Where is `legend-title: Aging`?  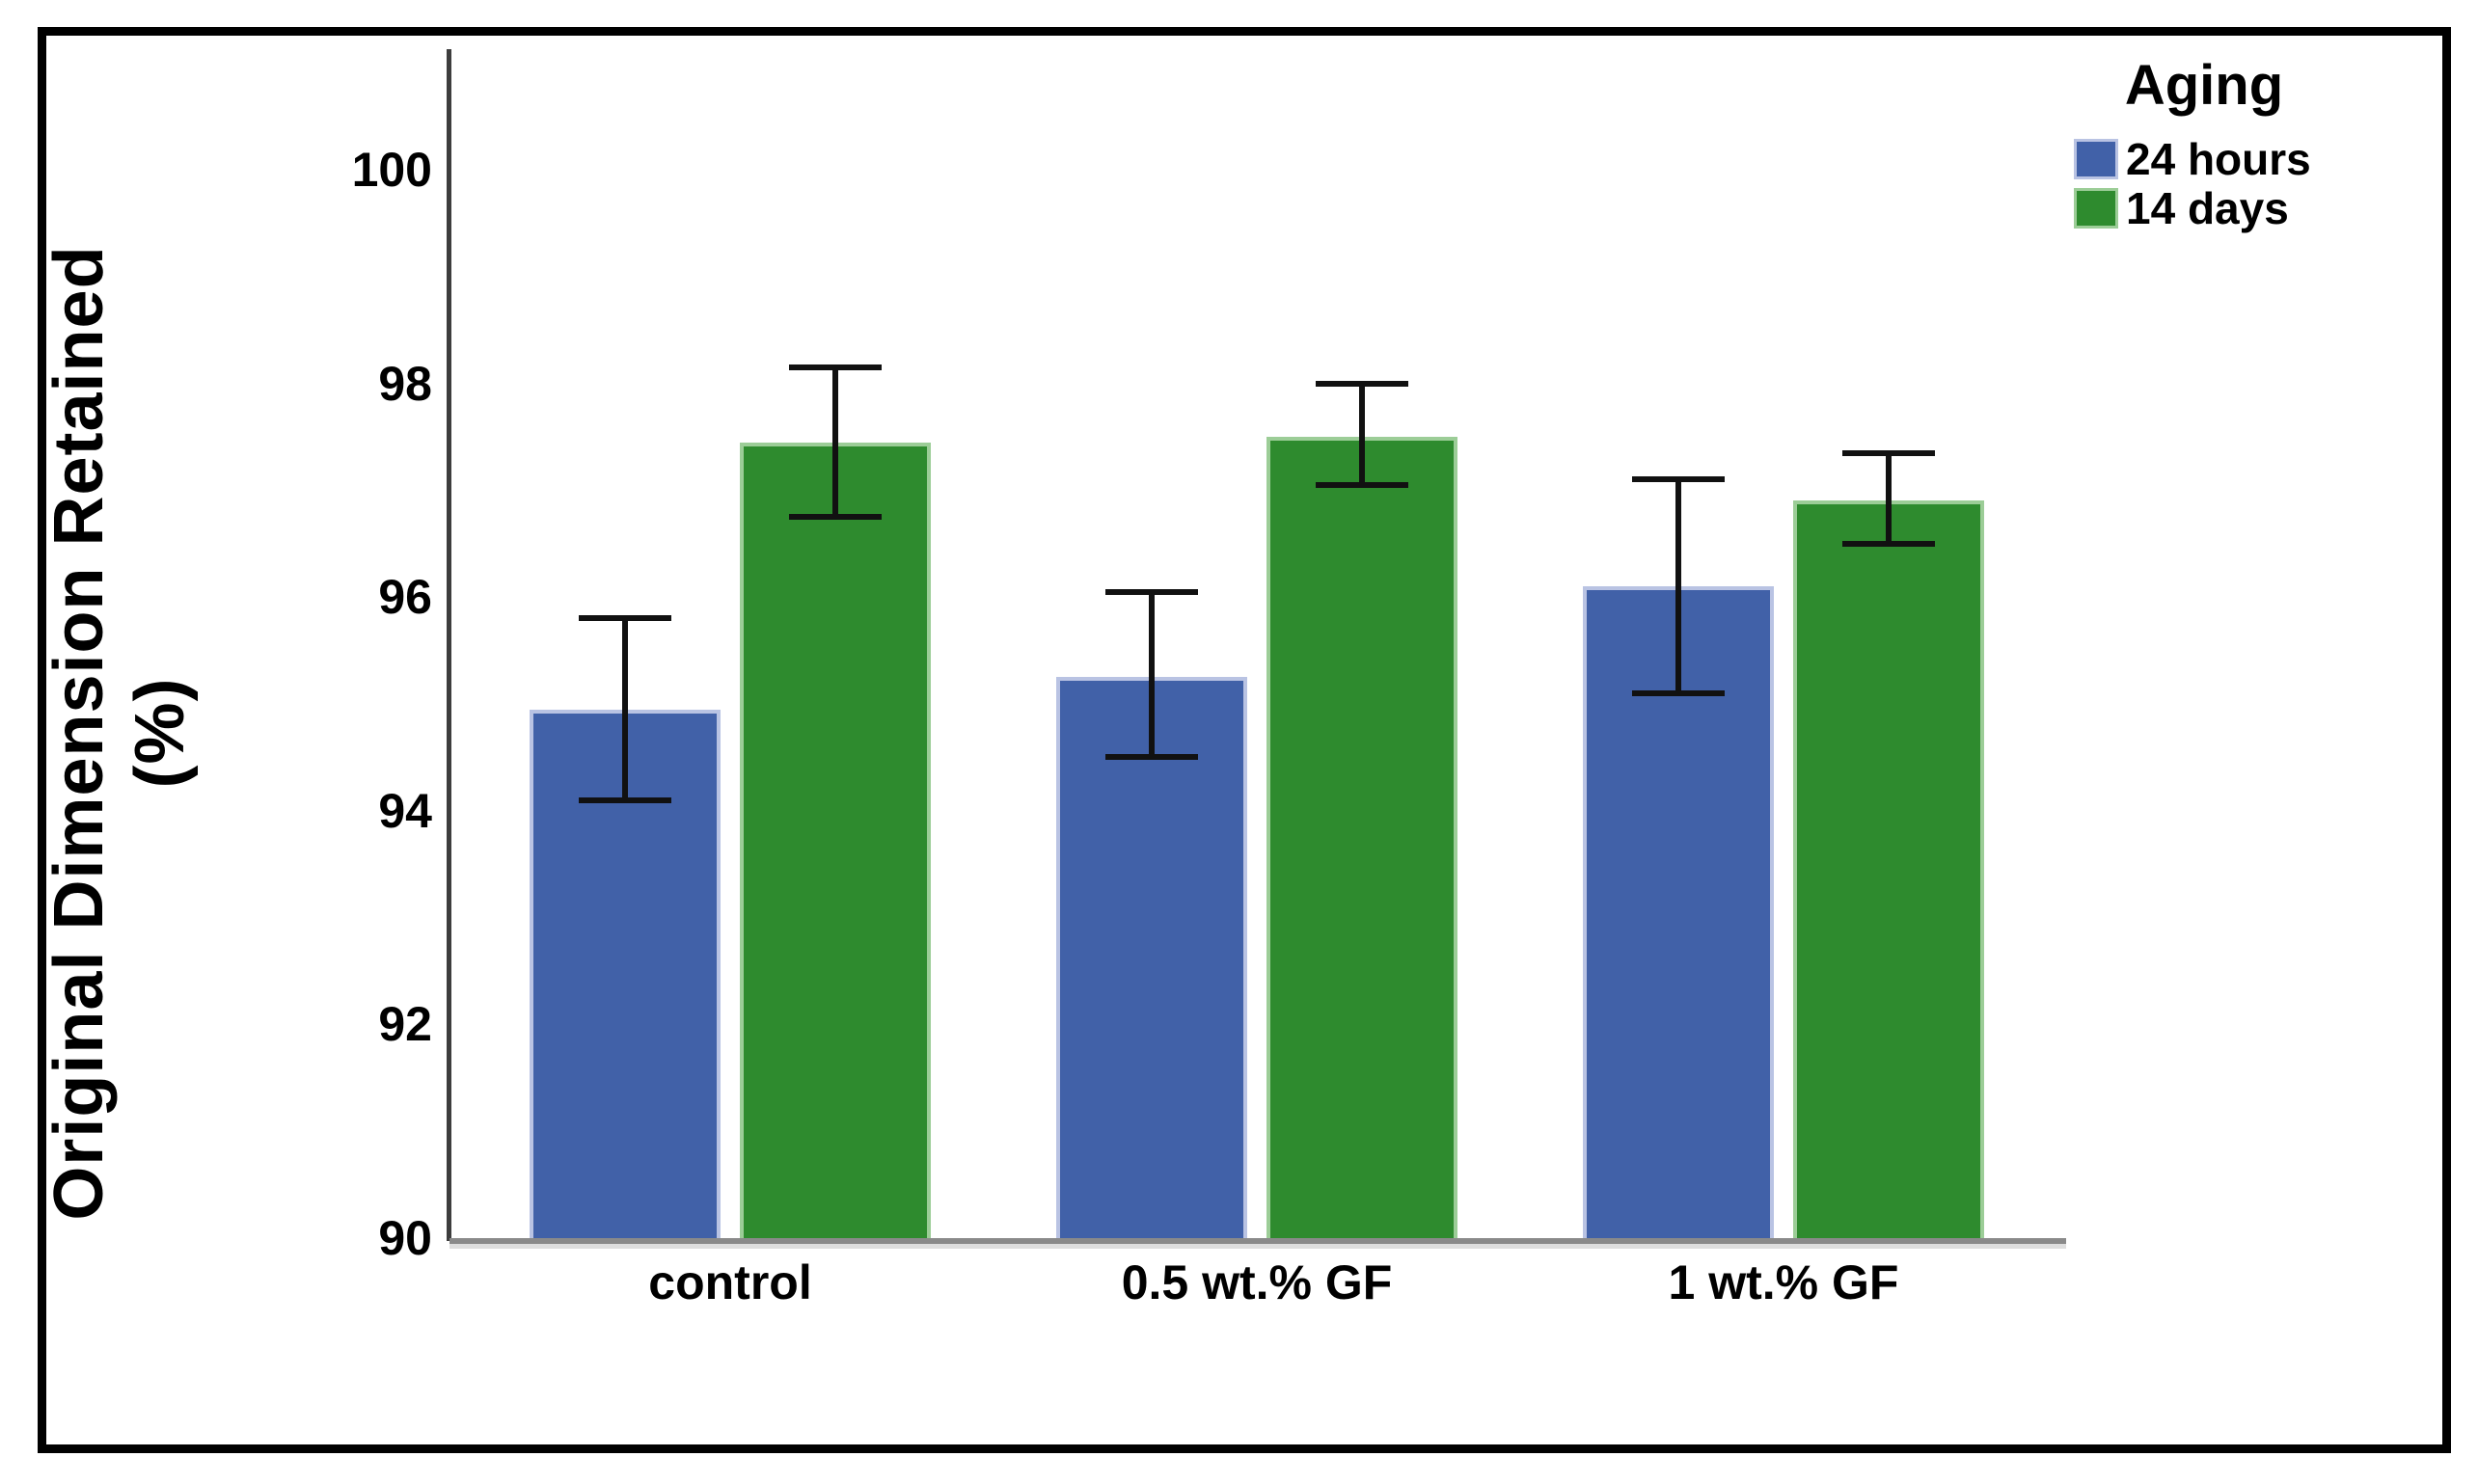
legend-title: Aging is located at coordinates (2204, 85).